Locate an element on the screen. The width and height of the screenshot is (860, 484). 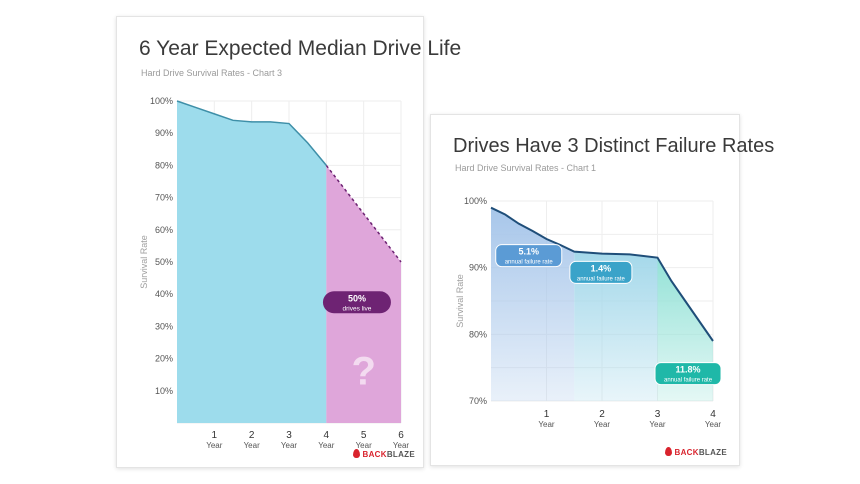
y-tick-label: 60% is located at coordinates (164, 230).